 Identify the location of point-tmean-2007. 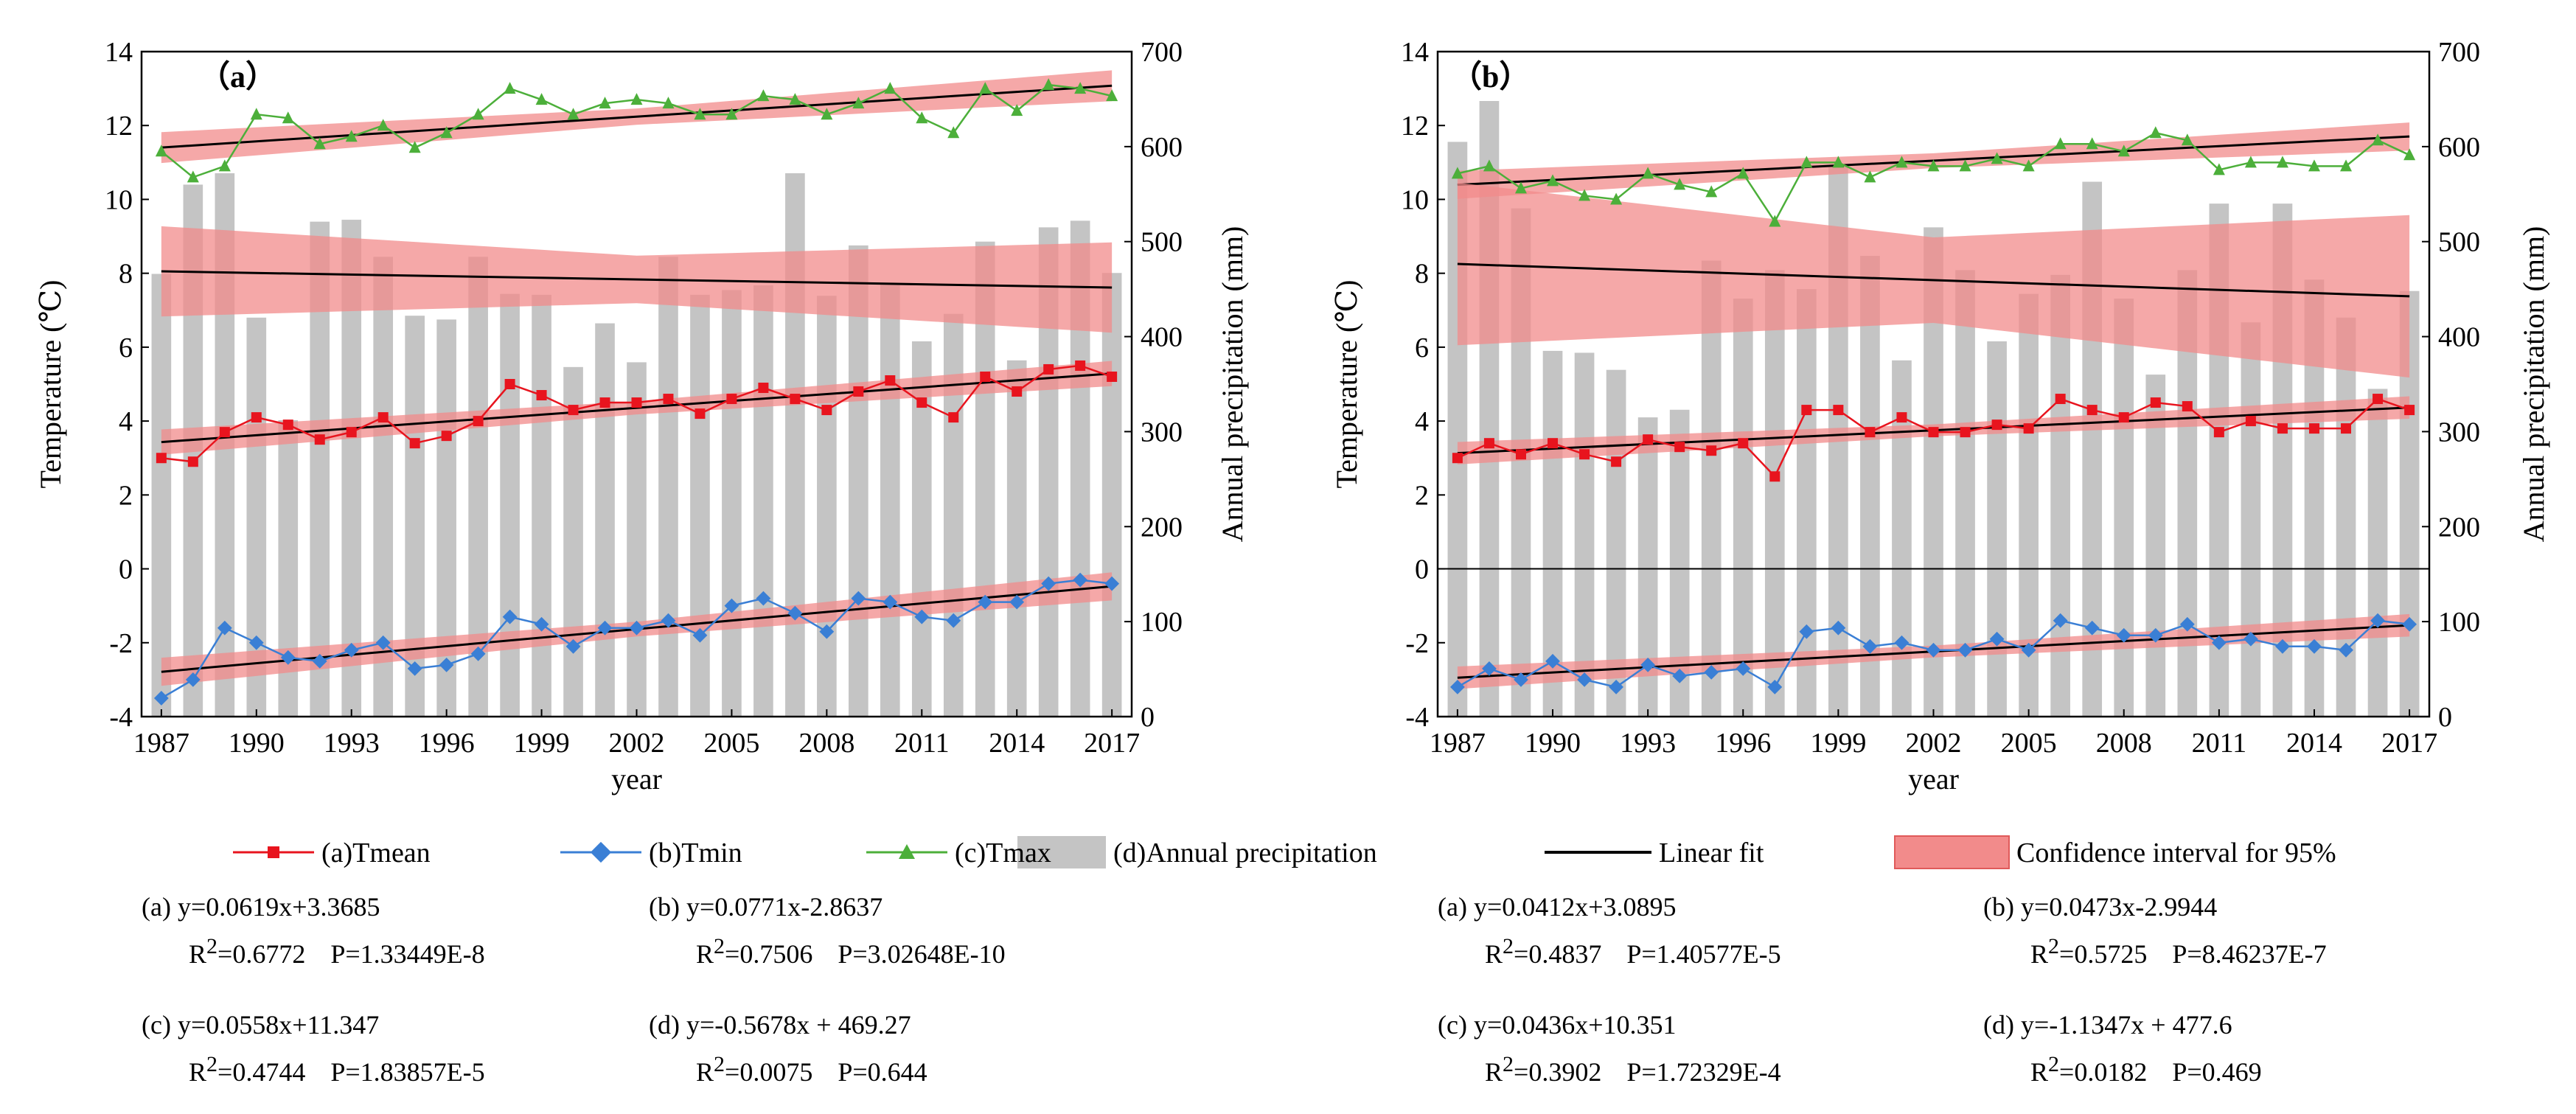
(796, 399).